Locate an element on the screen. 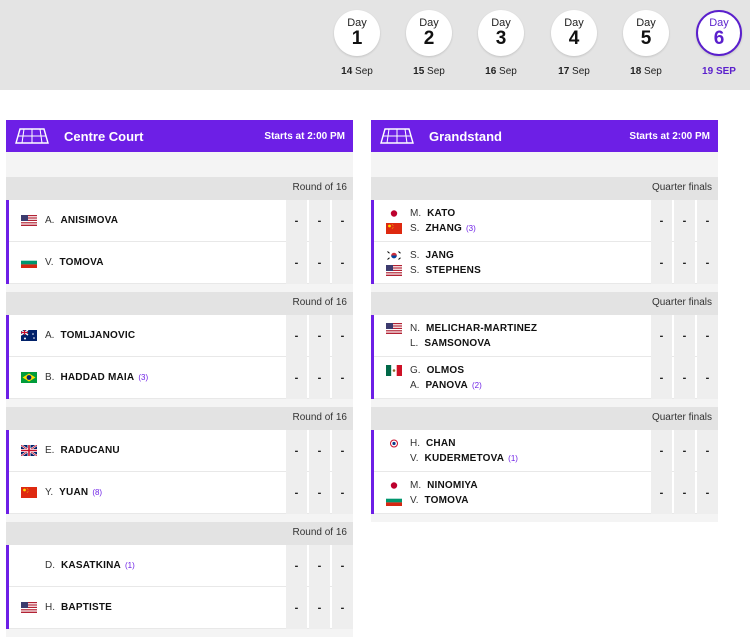  day-circle: Day 6 is located at coordinates (719, 33).